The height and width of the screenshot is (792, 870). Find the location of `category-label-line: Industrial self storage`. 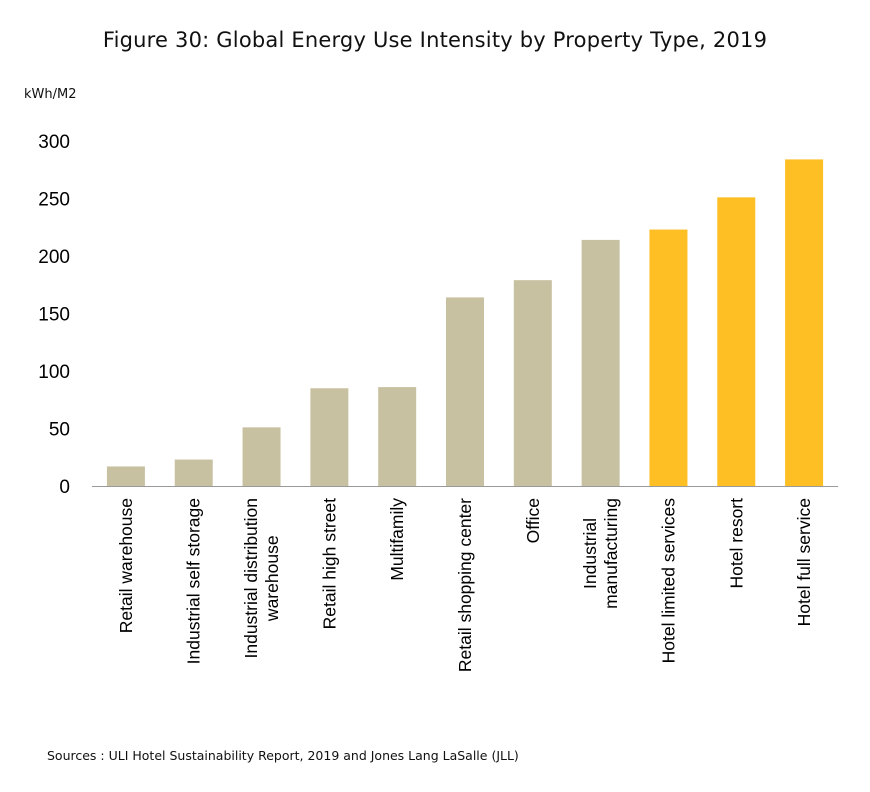

category-label-line: Industrial self storage is located at coordinates (194, 581).